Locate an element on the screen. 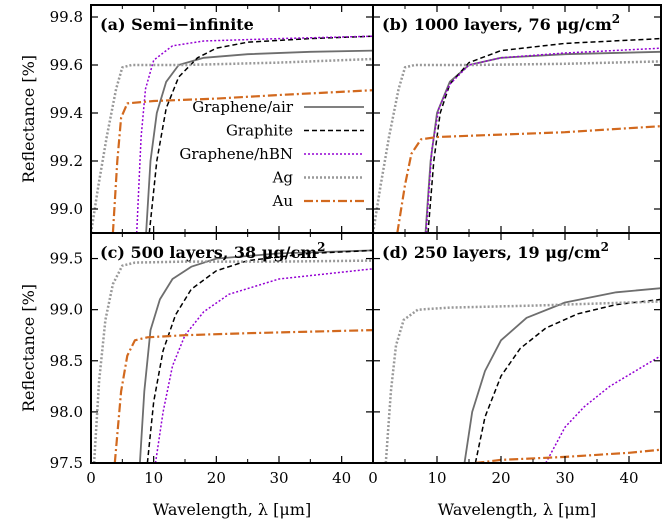 The width and height of the screenshot is (668, 523). legend-label: Graphite is located at coordinates (259, 131).